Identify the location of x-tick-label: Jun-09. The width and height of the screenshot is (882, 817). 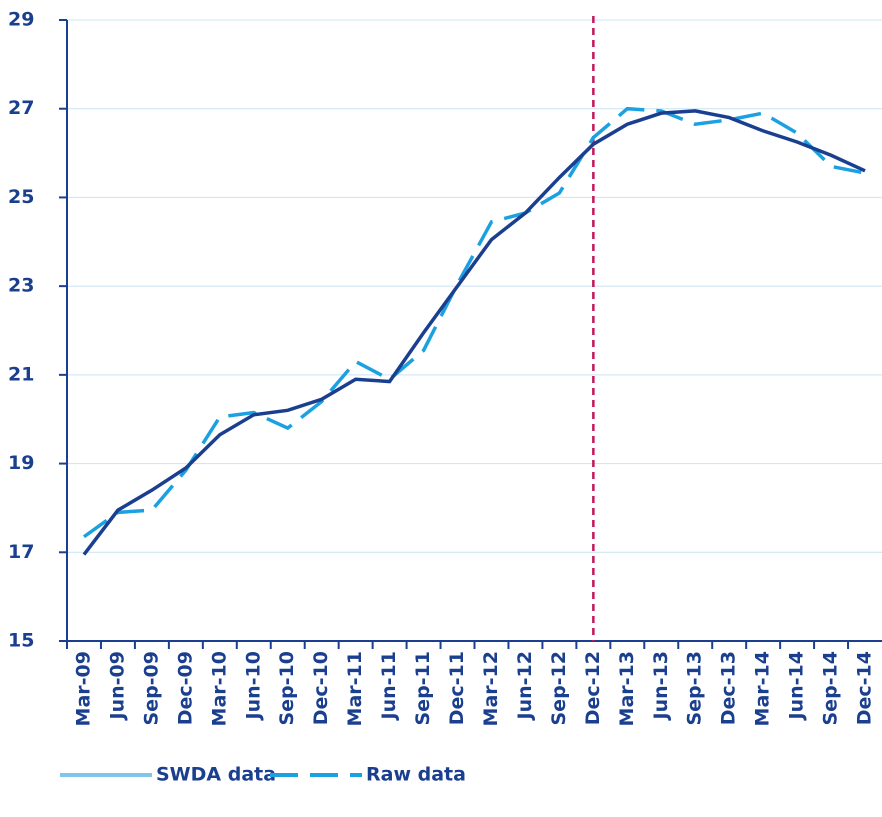
(117, 686).